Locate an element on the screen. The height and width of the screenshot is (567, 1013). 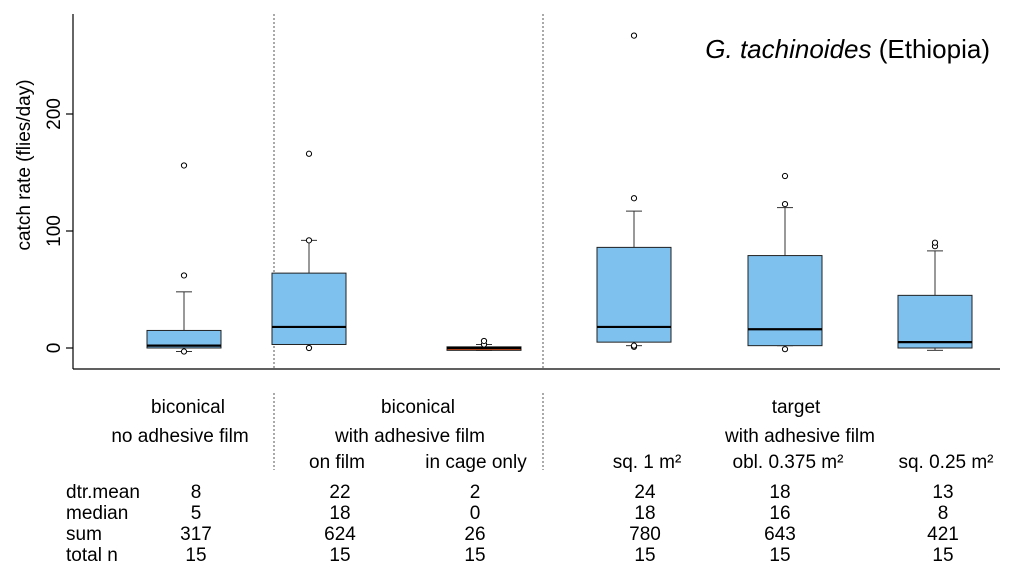
stats-cell: 643 is located at coordinates (780, 534).